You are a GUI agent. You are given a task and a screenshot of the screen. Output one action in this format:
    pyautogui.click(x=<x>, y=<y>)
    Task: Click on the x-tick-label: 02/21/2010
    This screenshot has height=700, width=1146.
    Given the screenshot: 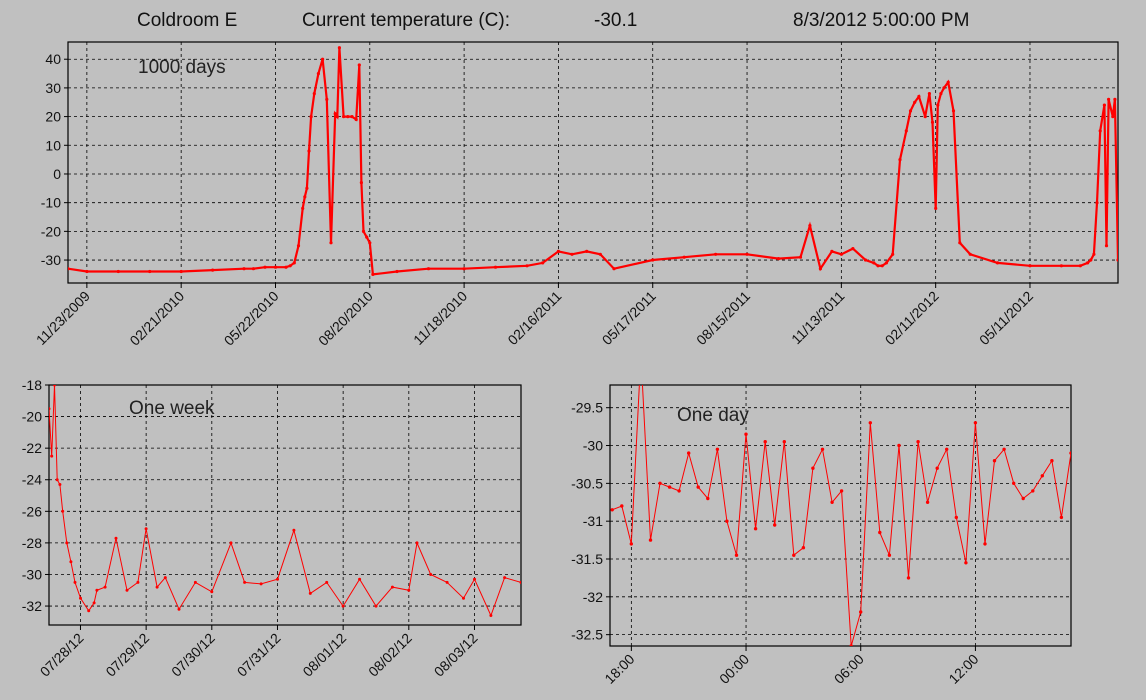 What is the action you would take?
    pyautogui.click(x=156, y=318)
    